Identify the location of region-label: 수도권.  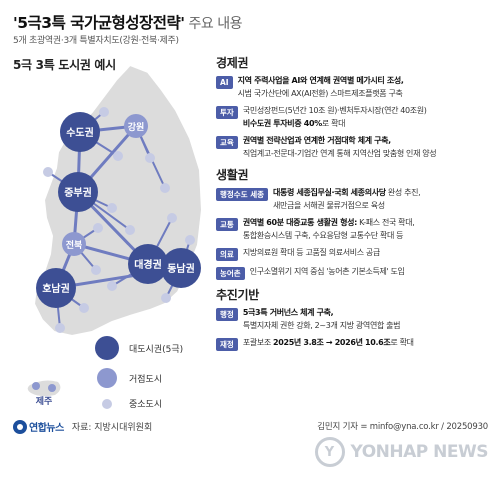
(80, 133).